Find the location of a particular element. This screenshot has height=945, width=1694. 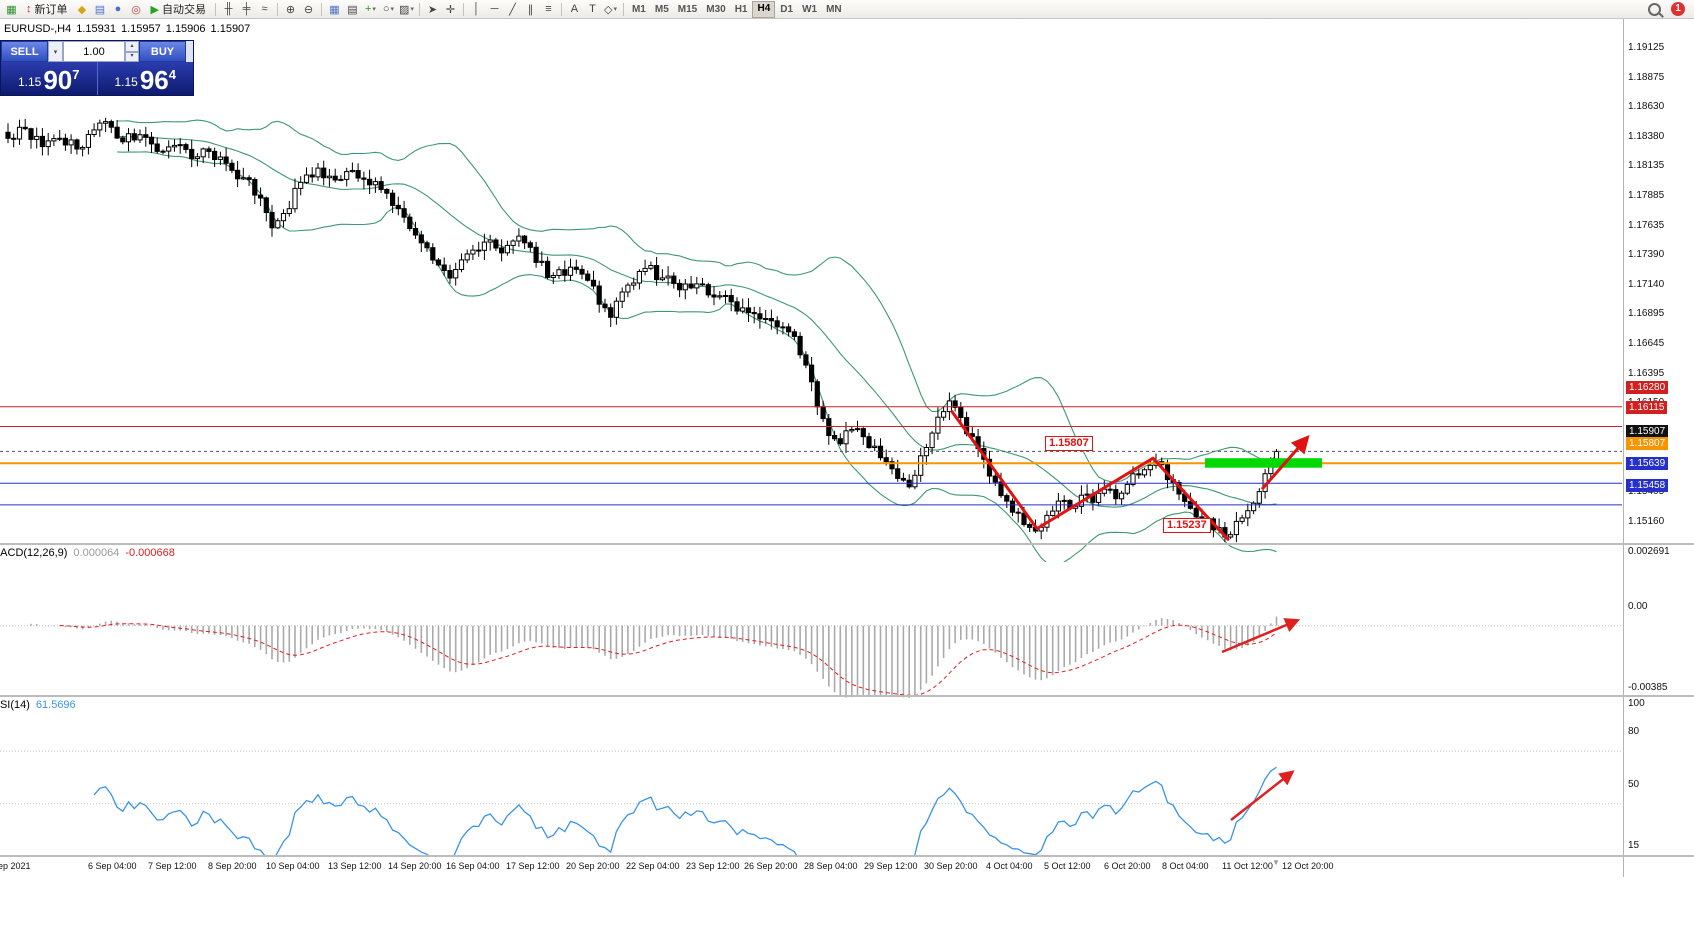

depth-of-market-icon: ▤ is located at coordinates (100, 9).